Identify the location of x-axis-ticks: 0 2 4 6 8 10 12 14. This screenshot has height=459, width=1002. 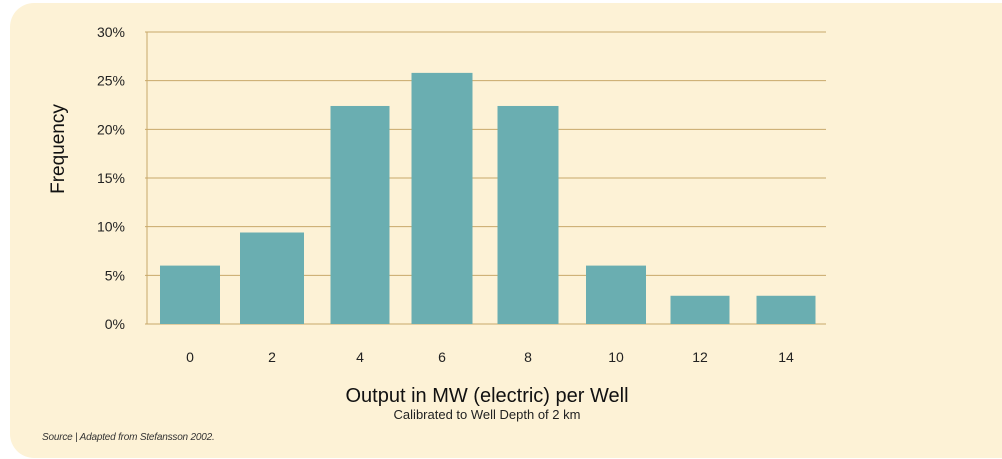
(490, 357).